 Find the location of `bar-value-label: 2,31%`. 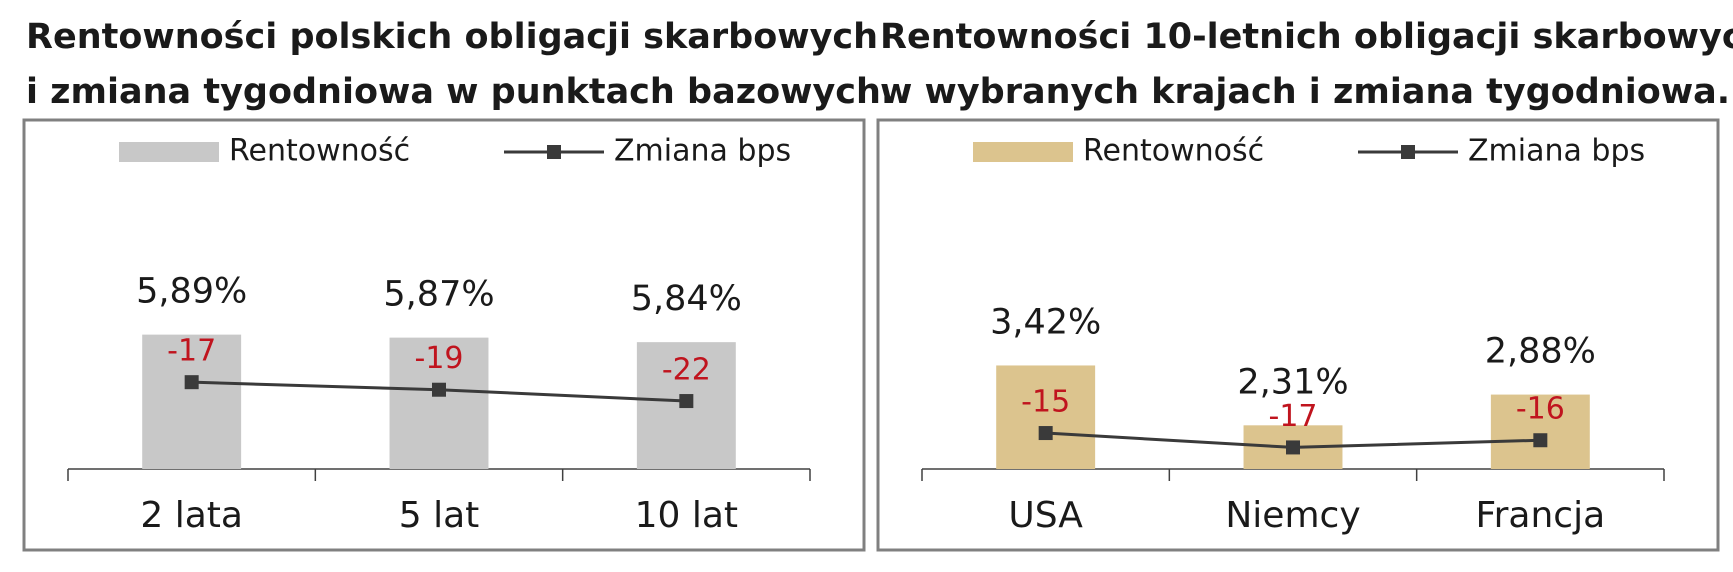

bar-value-label: 2,31% is located at coordinates (1292, 382).